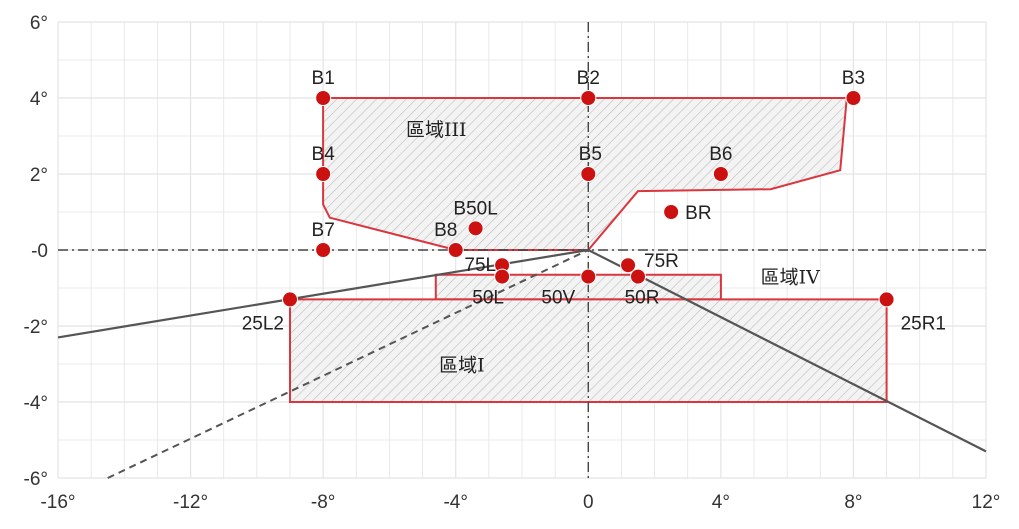  I want to click on point-b50l, so click(475, 228).